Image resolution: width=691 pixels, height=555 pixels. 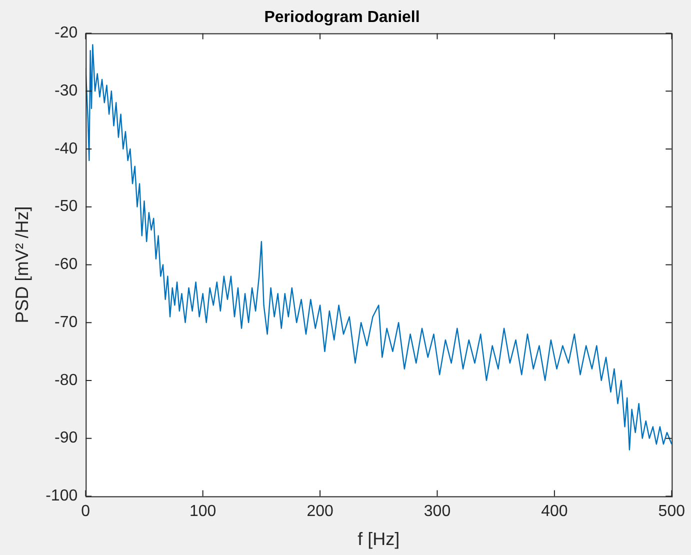 I want to click on y-tick-label: -100, so click(x=62, y=496).